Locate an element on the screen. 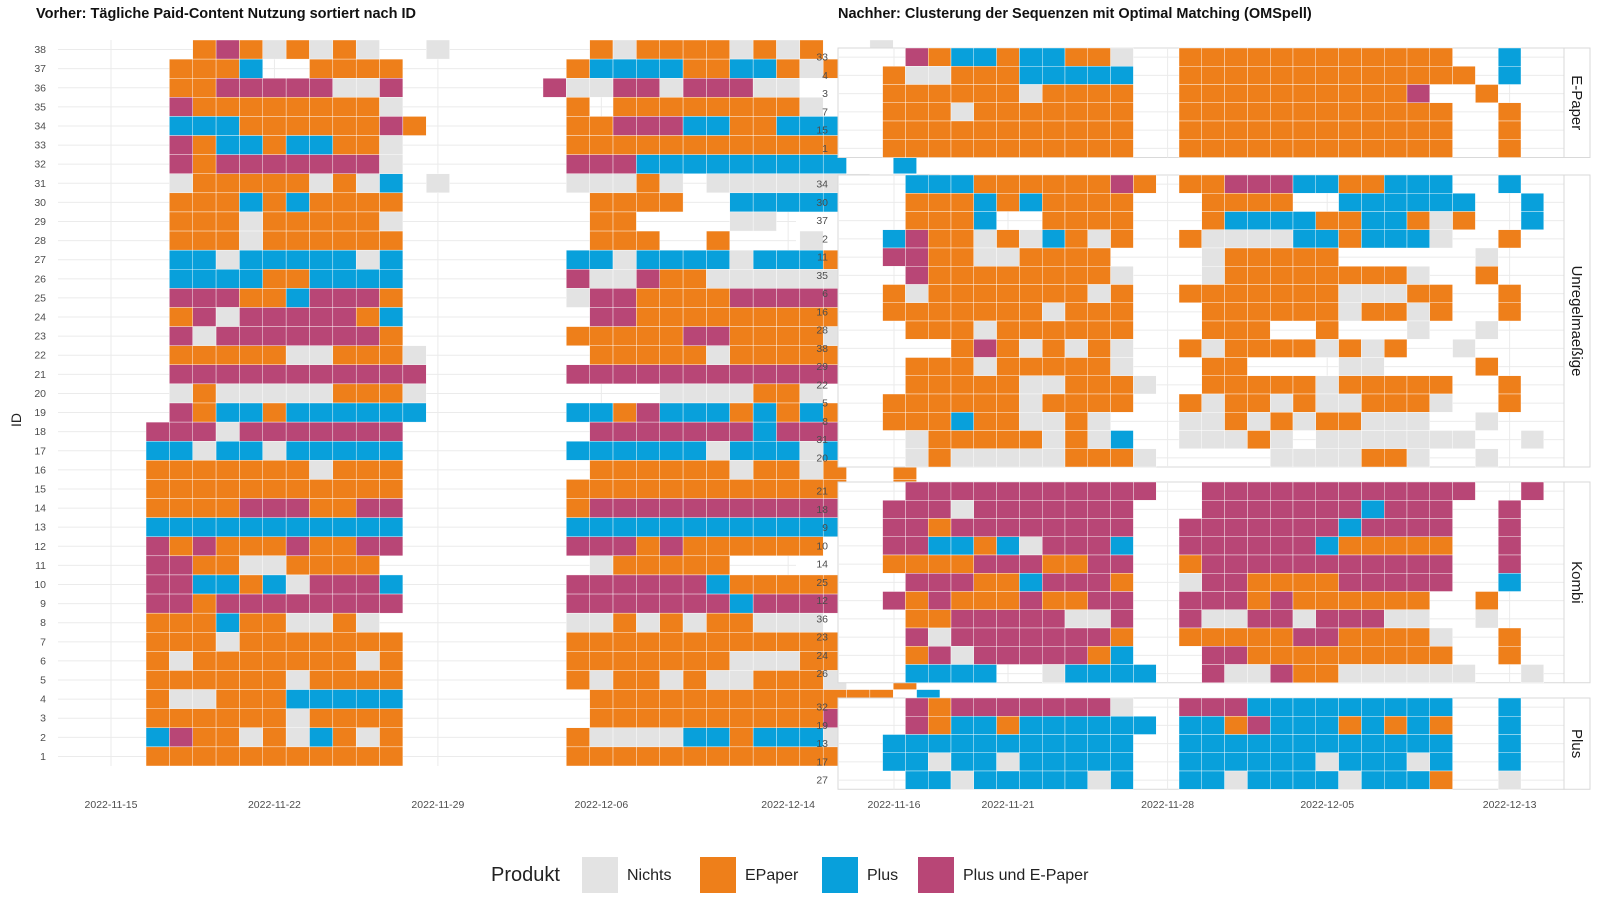 Image resolution: width=1600 pixels, height=905 pixels. left-y-tick-label: 4 is located at coordinates (43, 700).